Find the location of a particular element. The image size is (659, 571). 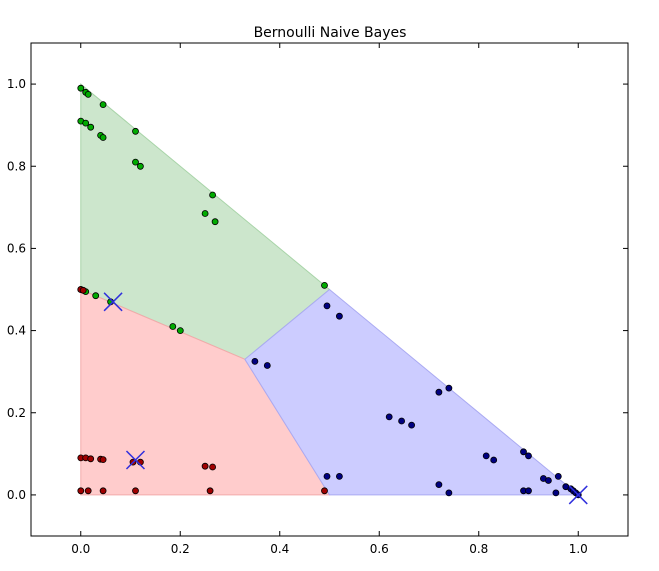

x-tick-label-4: 0.8 is located at coordinates (478, 549).